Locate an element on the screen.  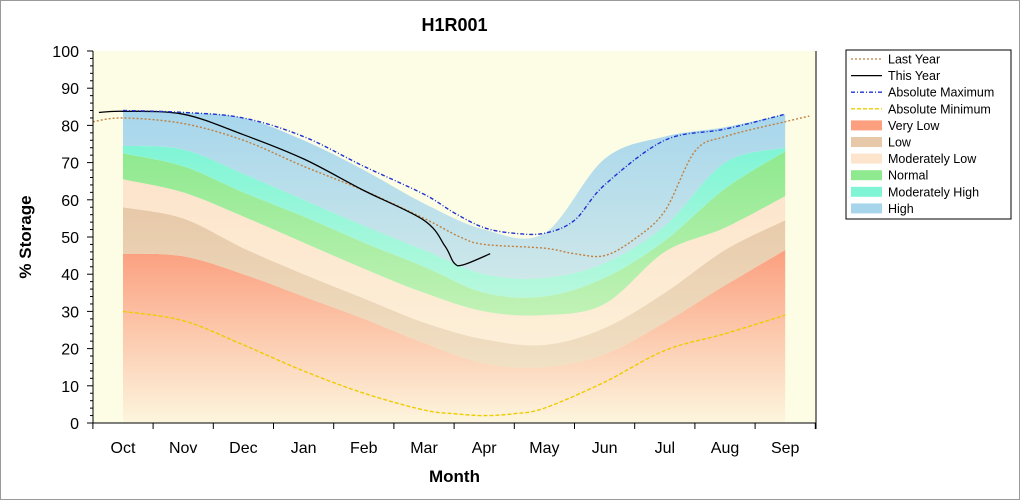
legend-item-moderately-low: Moderately Low is located at coordinates (914, 159).